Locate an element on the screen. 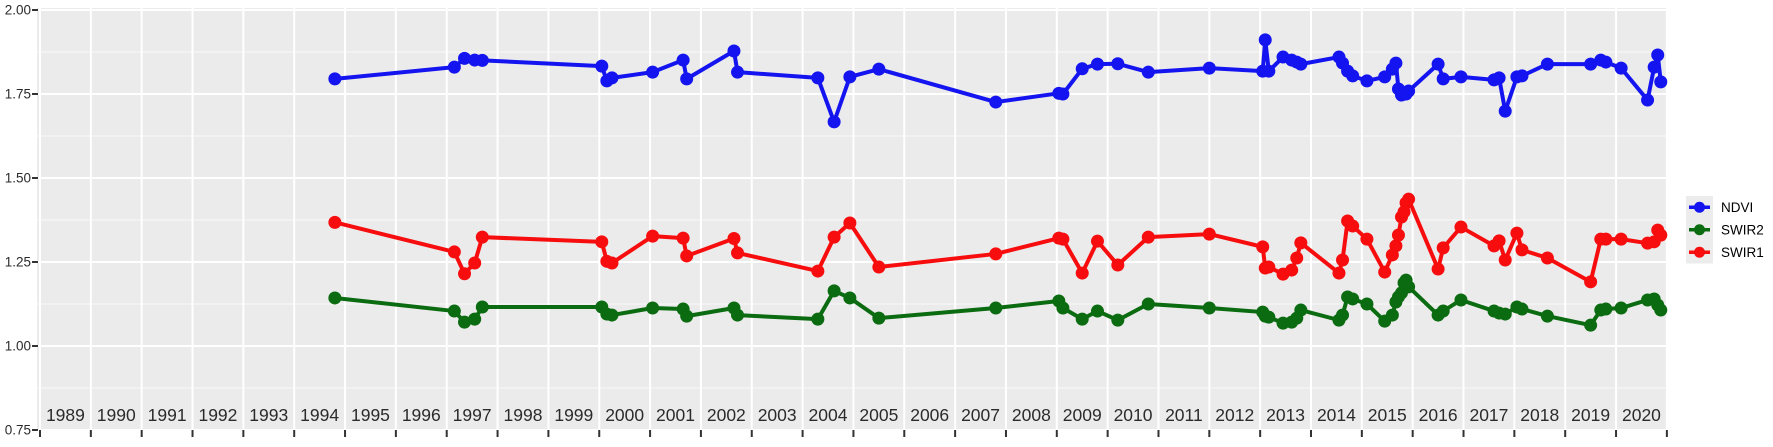 The image size is (1773, 447). x-axis-year-label: 1990 is located at coordinates (116, 415).